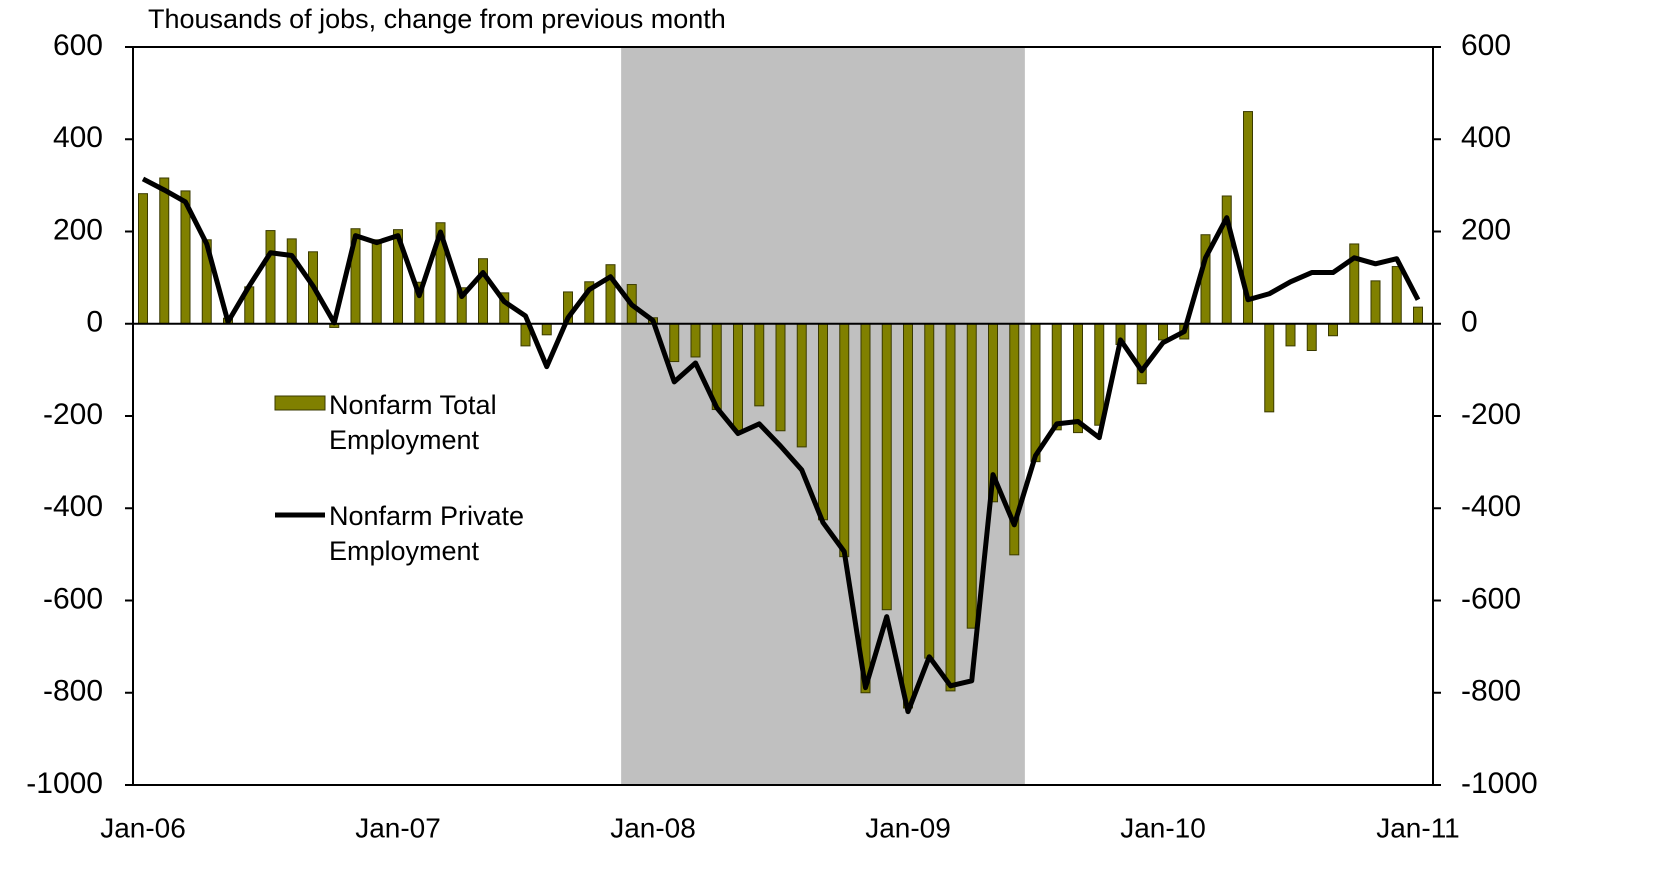  Describe the element at coordinates (73, 414) in the screenshot. I see `y-tick-label: -200` at that location.